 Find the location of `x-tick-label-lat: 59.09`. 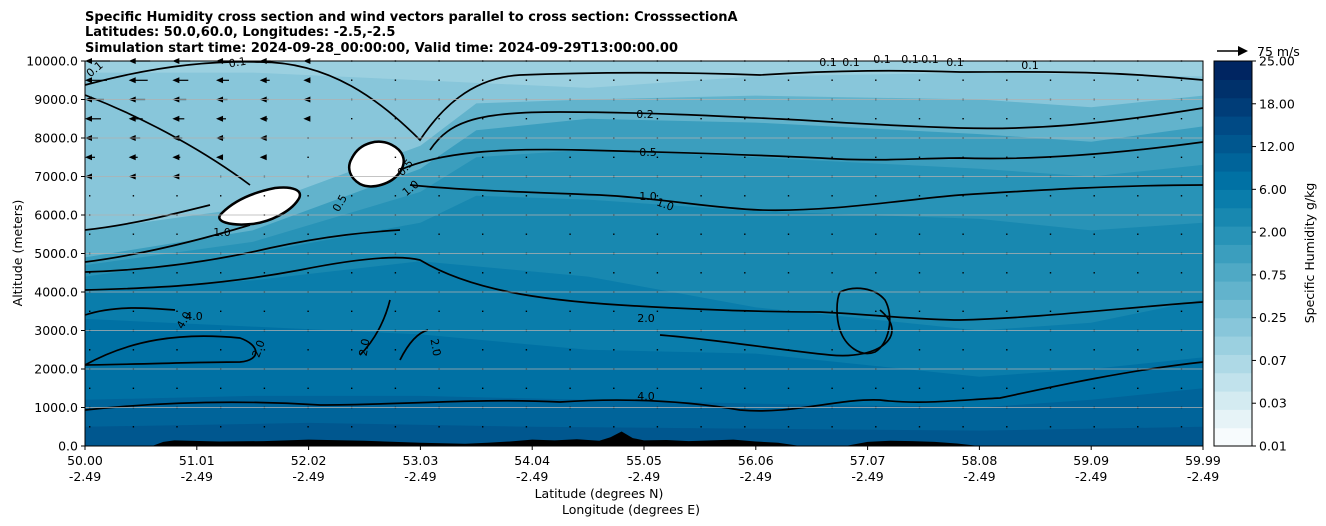

x-tick-label-lat: 59.09 is located at coordinates (1091, 460).